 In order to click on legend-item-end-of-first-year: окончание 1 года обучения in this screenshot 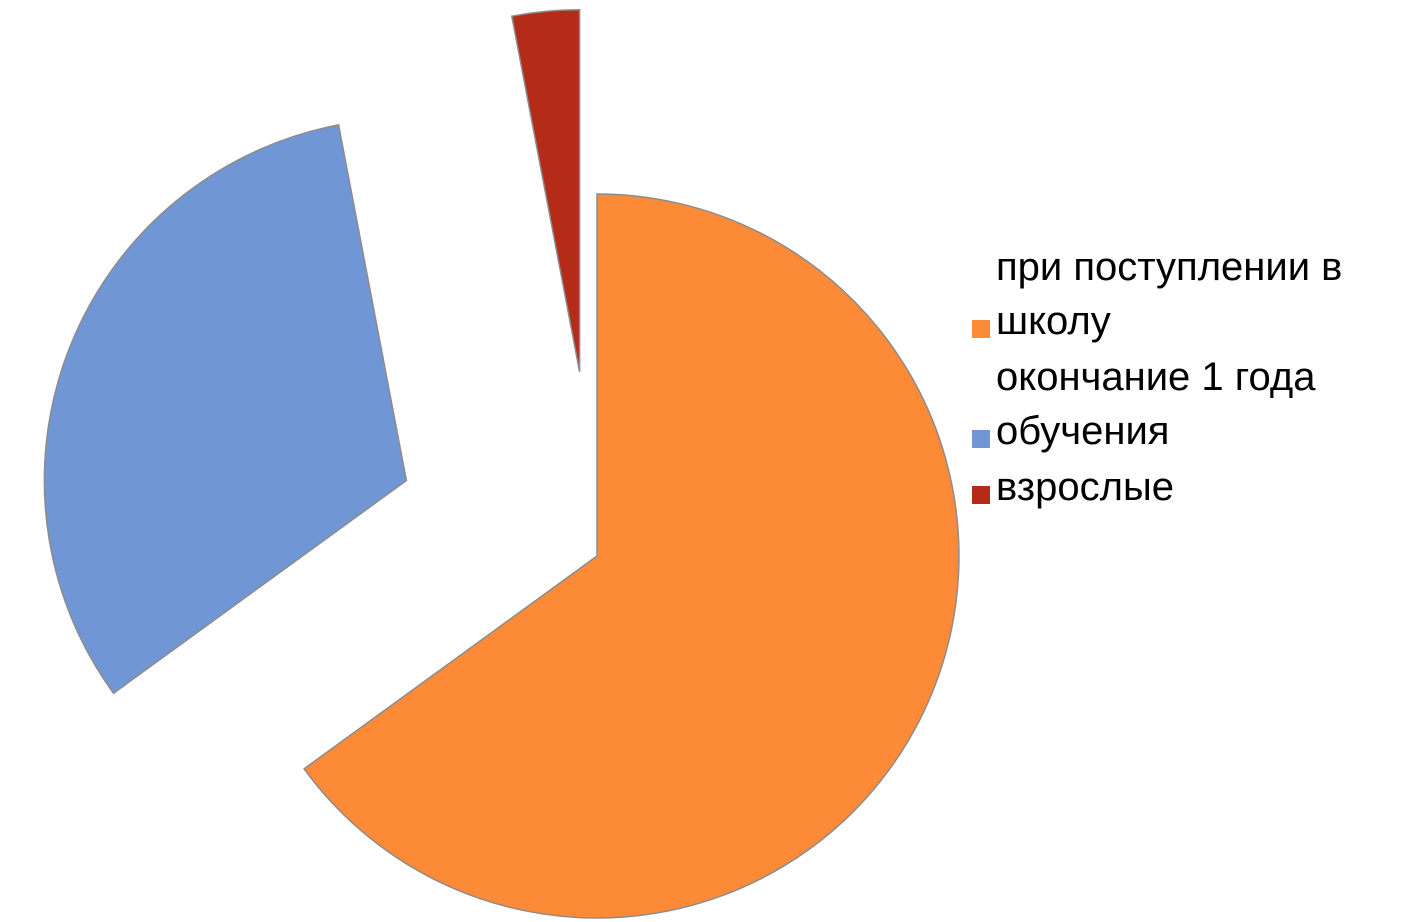, I will do `click(1192, 404)`.